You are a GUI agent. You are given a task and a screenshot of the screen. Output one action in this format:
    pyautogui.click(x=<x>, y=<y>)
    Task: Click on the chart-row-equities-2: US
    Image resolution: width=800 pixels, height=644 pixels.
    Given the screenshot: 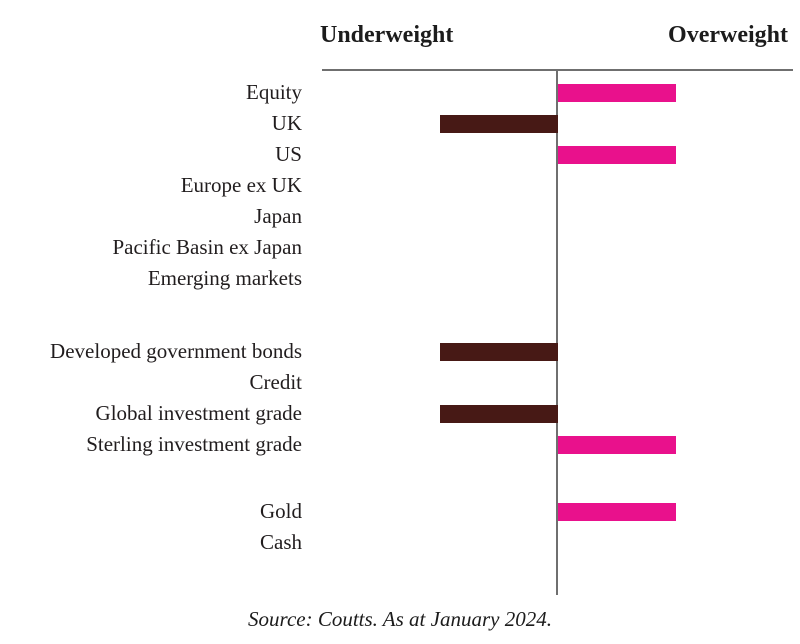 What is the action you would take?
    pyautogui.click(x=396, y=154)
    